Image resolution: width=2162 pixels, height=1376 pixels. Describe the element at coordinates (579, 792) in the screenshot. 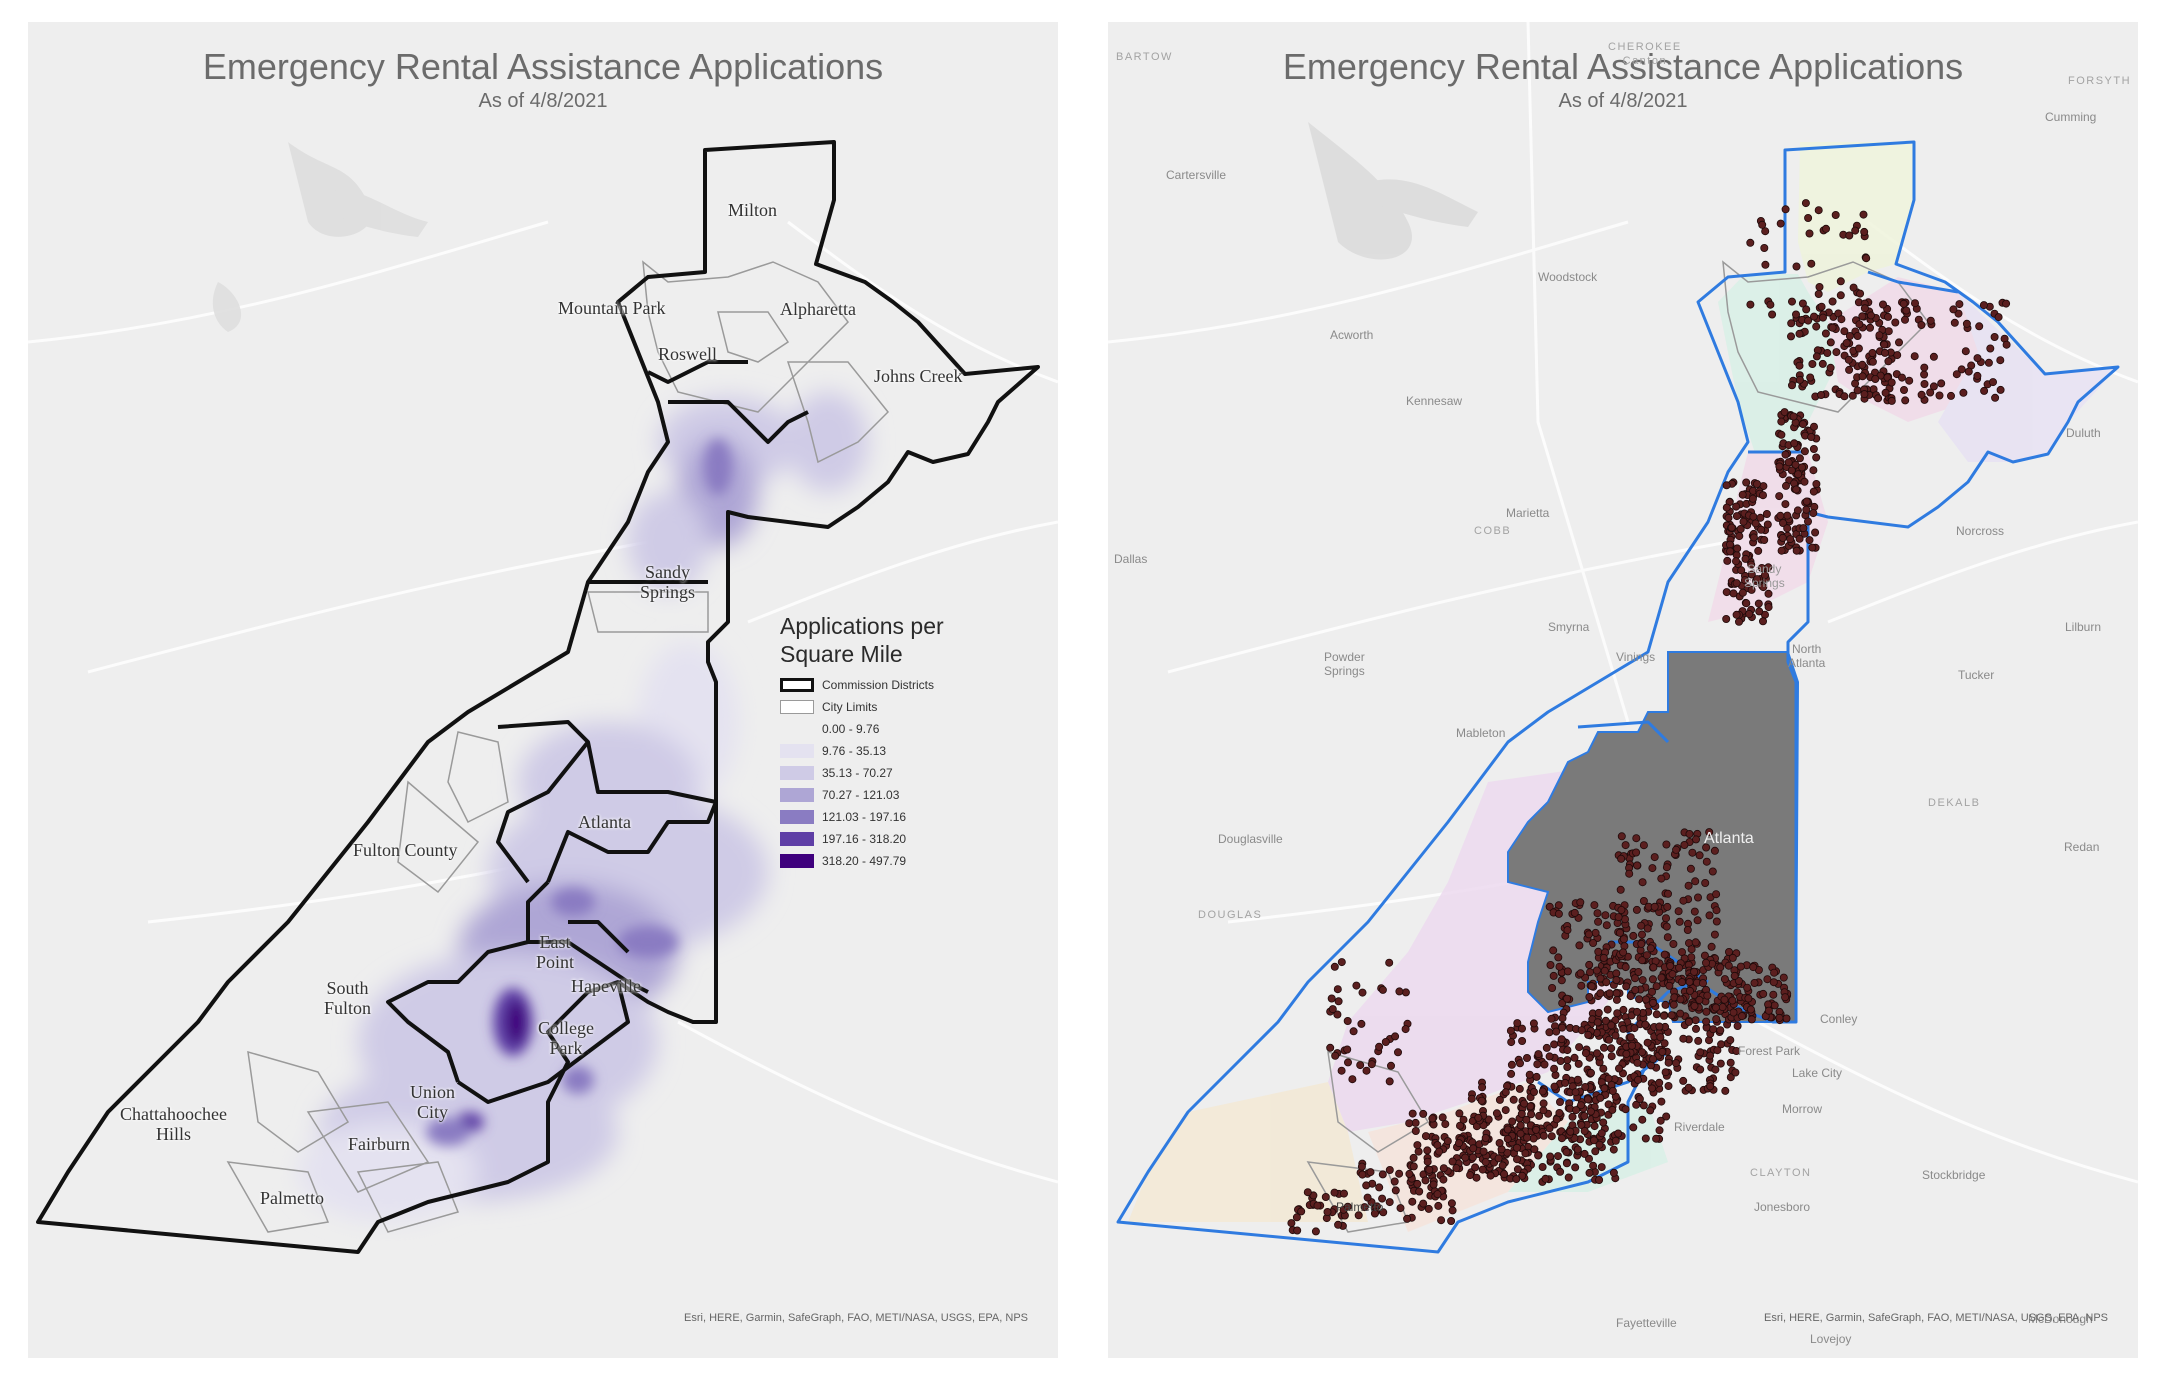

I see `density-hotspots` at that location.